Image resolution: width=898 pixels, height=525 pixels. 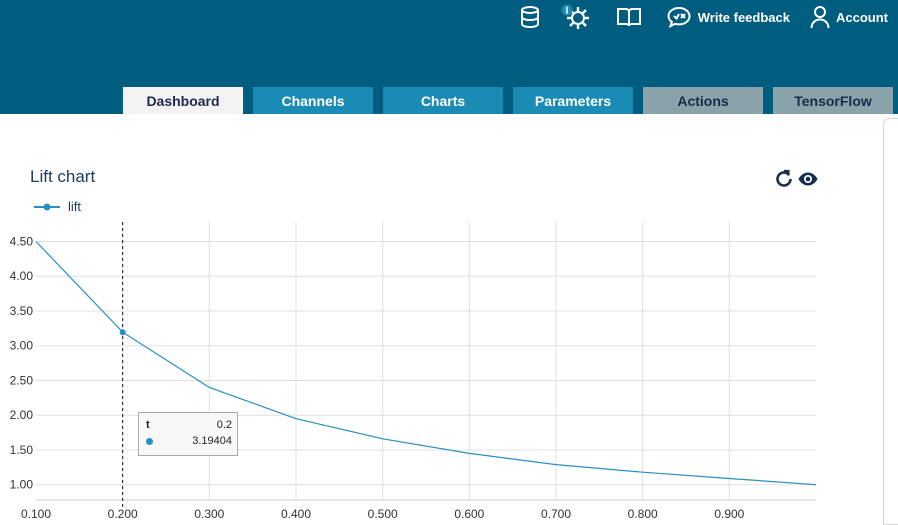 What do you see at coordinates (22, 450) in the screenshot?
I see `y-tick-label: 1.50` at bounding box center [22, 450].